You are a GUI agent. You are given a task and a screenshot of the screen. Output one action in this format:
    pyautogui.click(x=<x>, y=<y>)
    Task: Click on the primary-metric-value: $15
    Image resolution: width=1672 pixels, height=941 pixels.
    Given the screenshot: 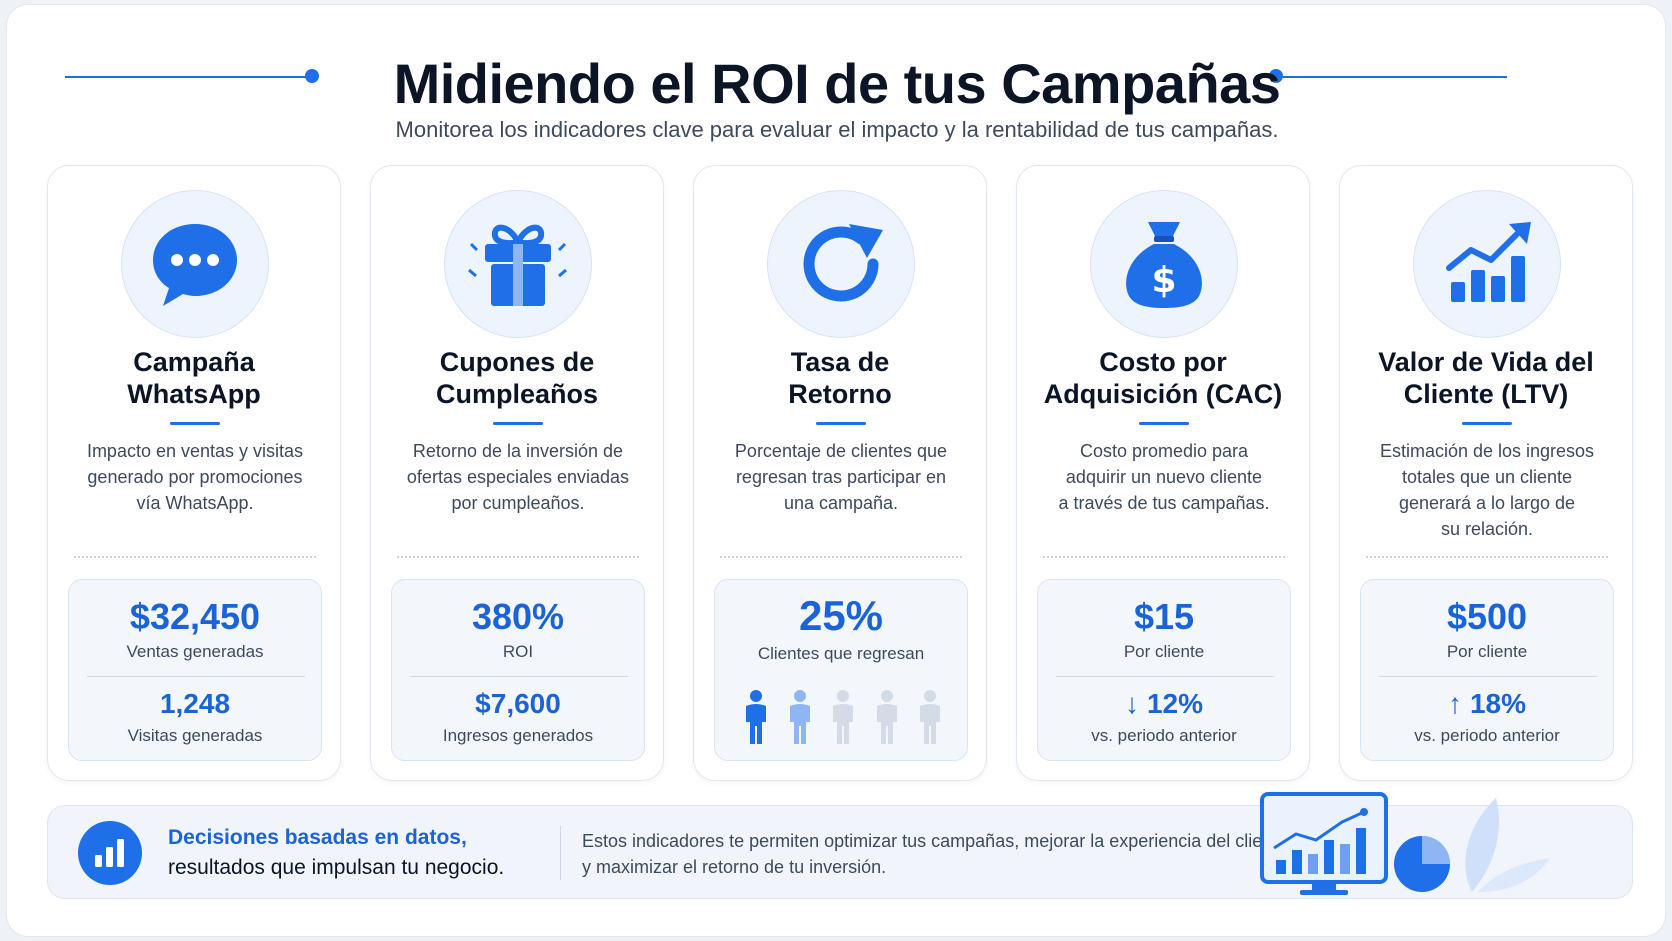 What is the action you would take?
    pyautogui.click(x=1164, y=616)
    